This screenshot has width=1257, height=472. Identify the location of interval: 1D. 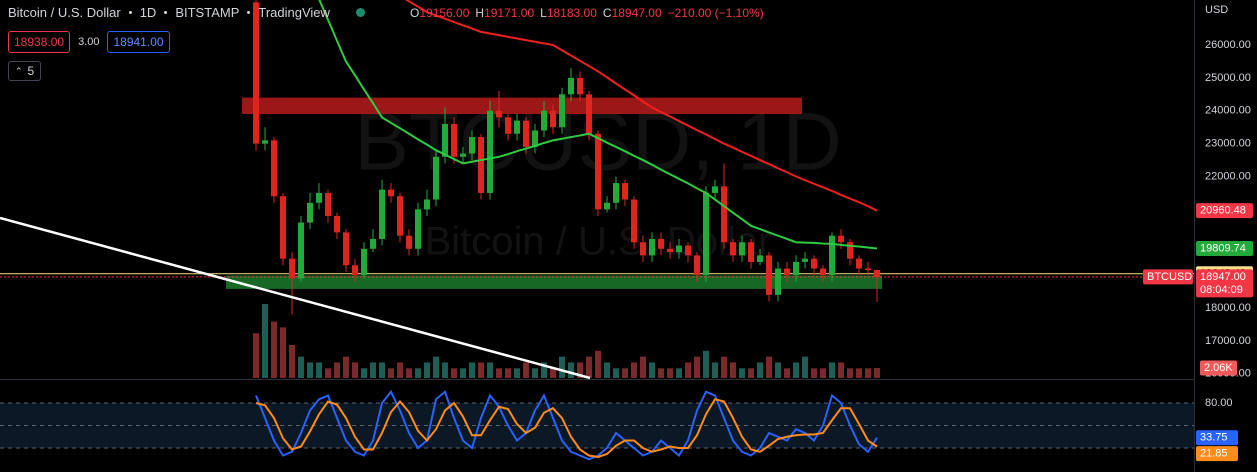
(148, 12).